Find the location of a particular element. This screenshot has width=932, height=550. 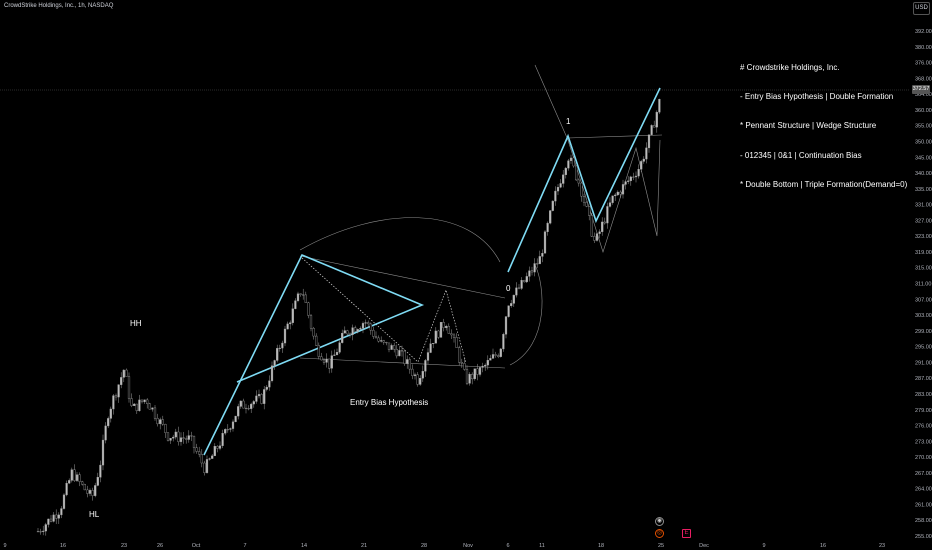

x-tick-label: 23 is located at coordinates (124, 546).